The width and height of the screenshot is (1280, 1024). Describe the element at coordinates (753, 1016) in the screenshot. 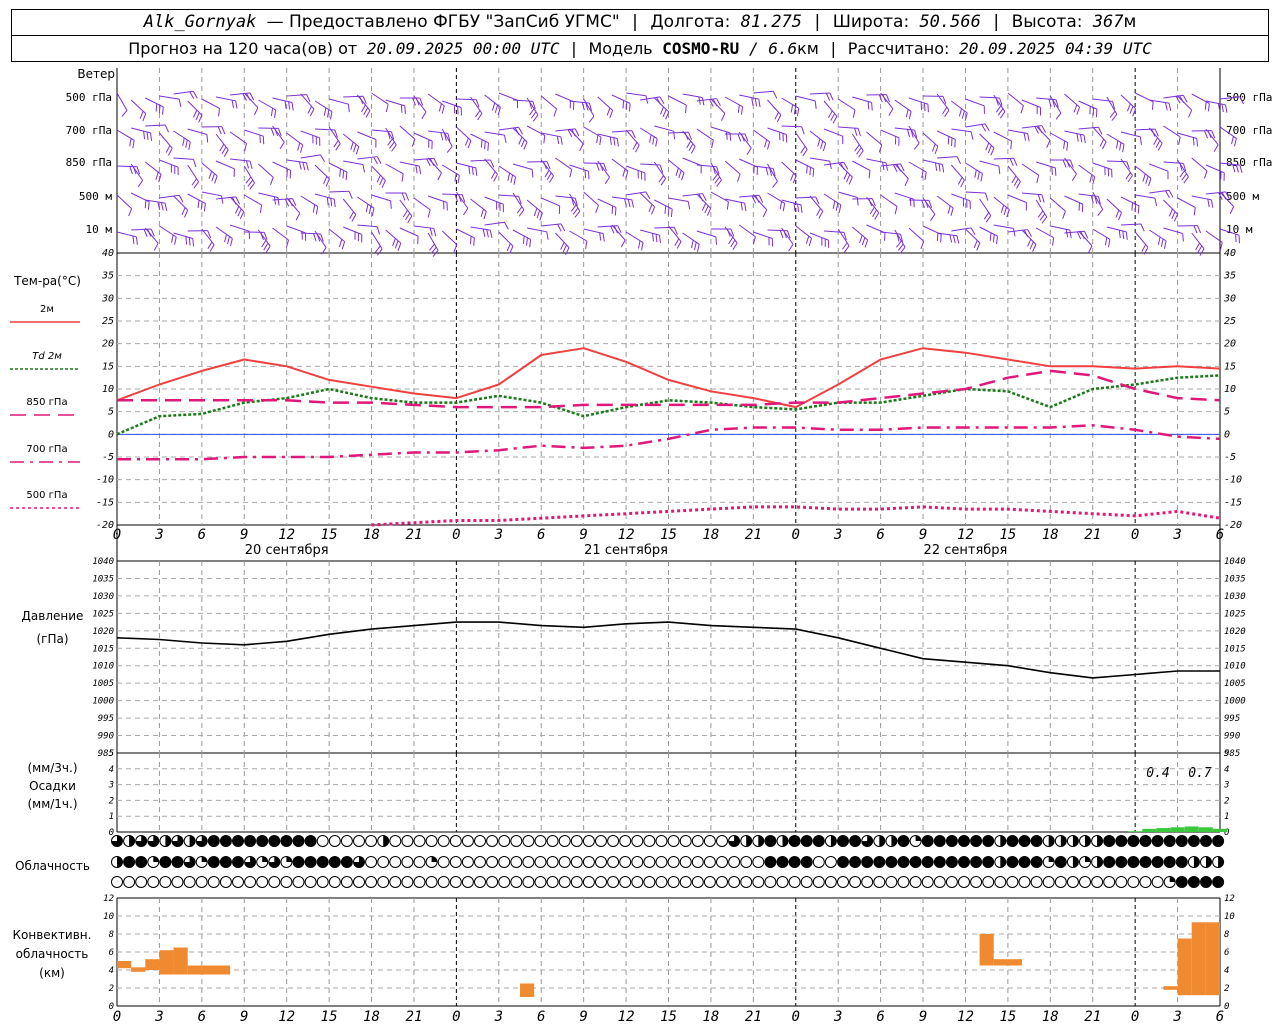

I see `time-tick-label: 21` at that location.